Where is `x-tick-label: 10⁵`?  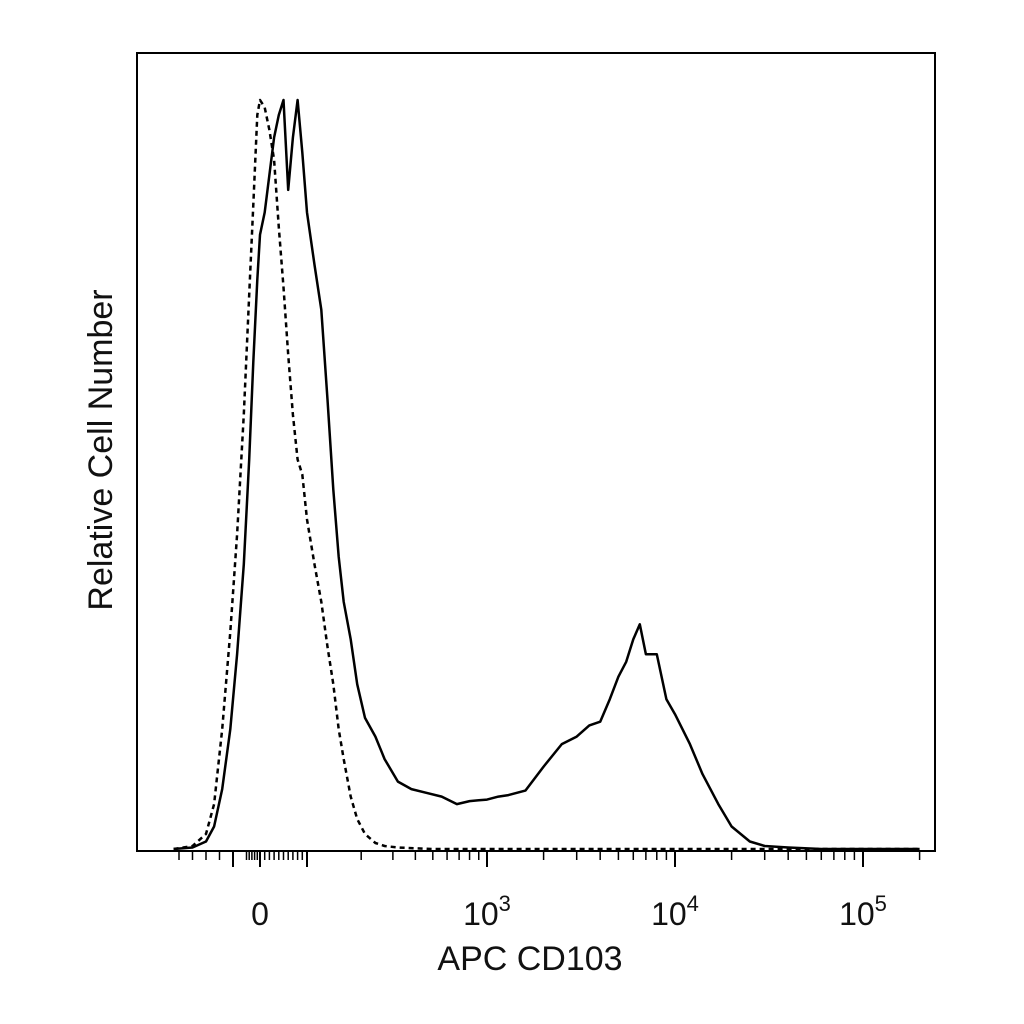 x-tick-label: 10⁵ is located at coordinates (863, 911).